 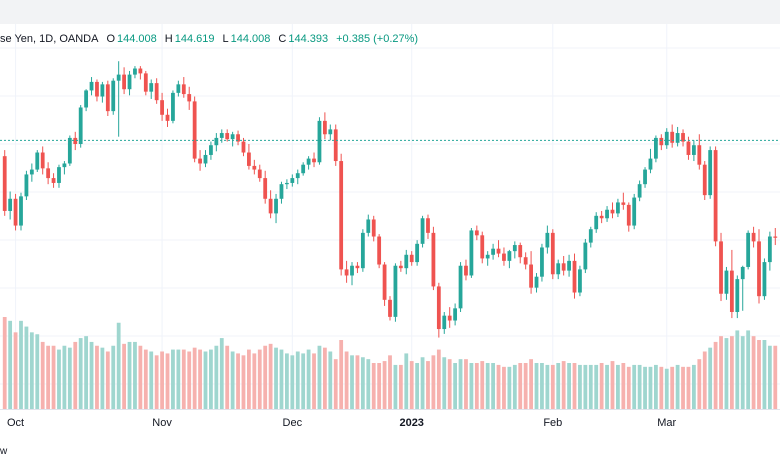 What do you see at coordinates (250, 39) in the screenshot?
I see `low-value: 144.008` at bounding box center [250, 39].